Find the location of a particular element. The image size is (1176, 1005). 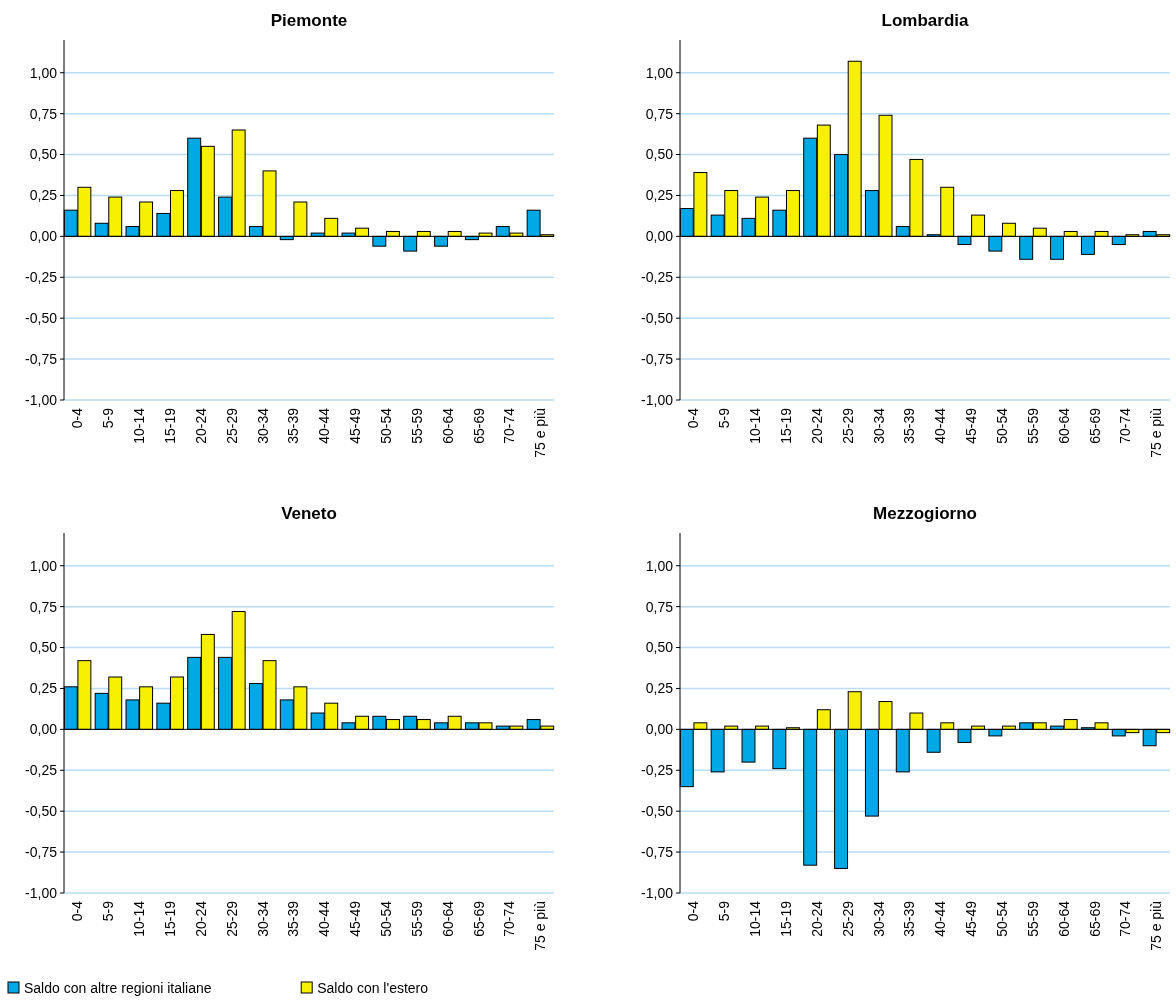

legend-label: Saldo con l'estero is located at coordinates (373, 987).